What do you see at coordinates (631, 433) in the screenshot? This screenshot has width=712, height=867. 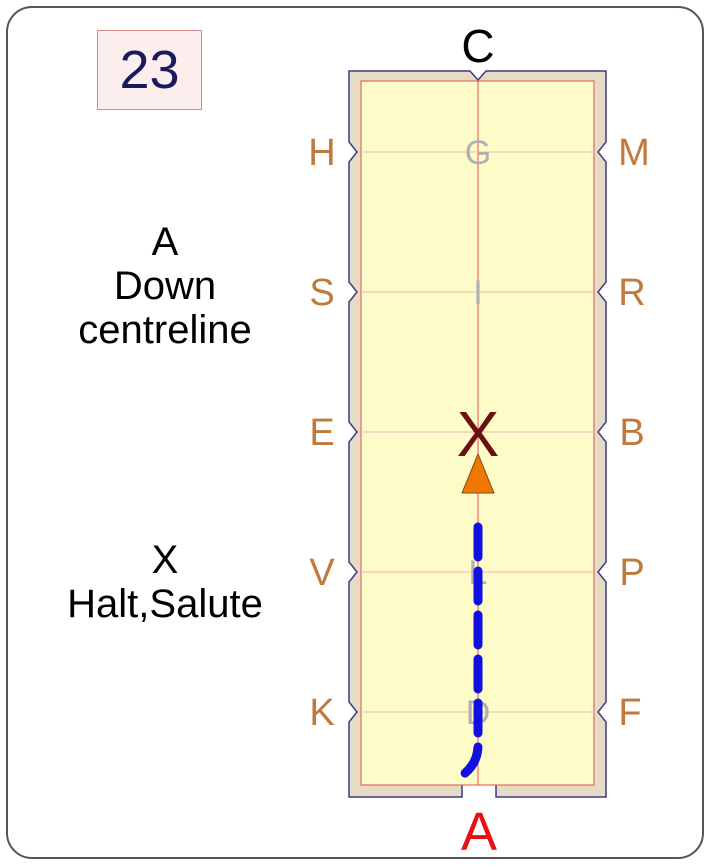 I see `marker-b: B` at bounding box center [631, 433].